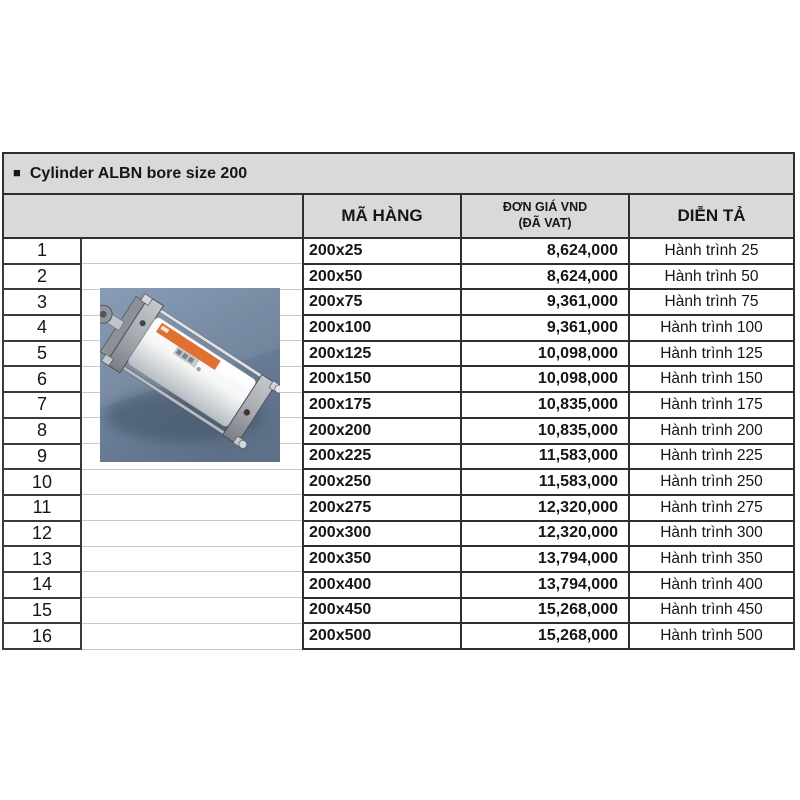  I want to click on header-don-gia-line2: (ĐÃ VAT), so click(545, 223).